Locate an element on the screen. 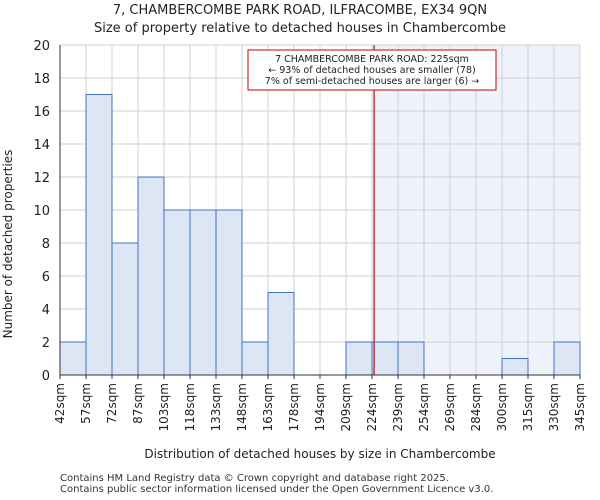  x-tick-label: 133sqm is located at coordinates (216, 407).